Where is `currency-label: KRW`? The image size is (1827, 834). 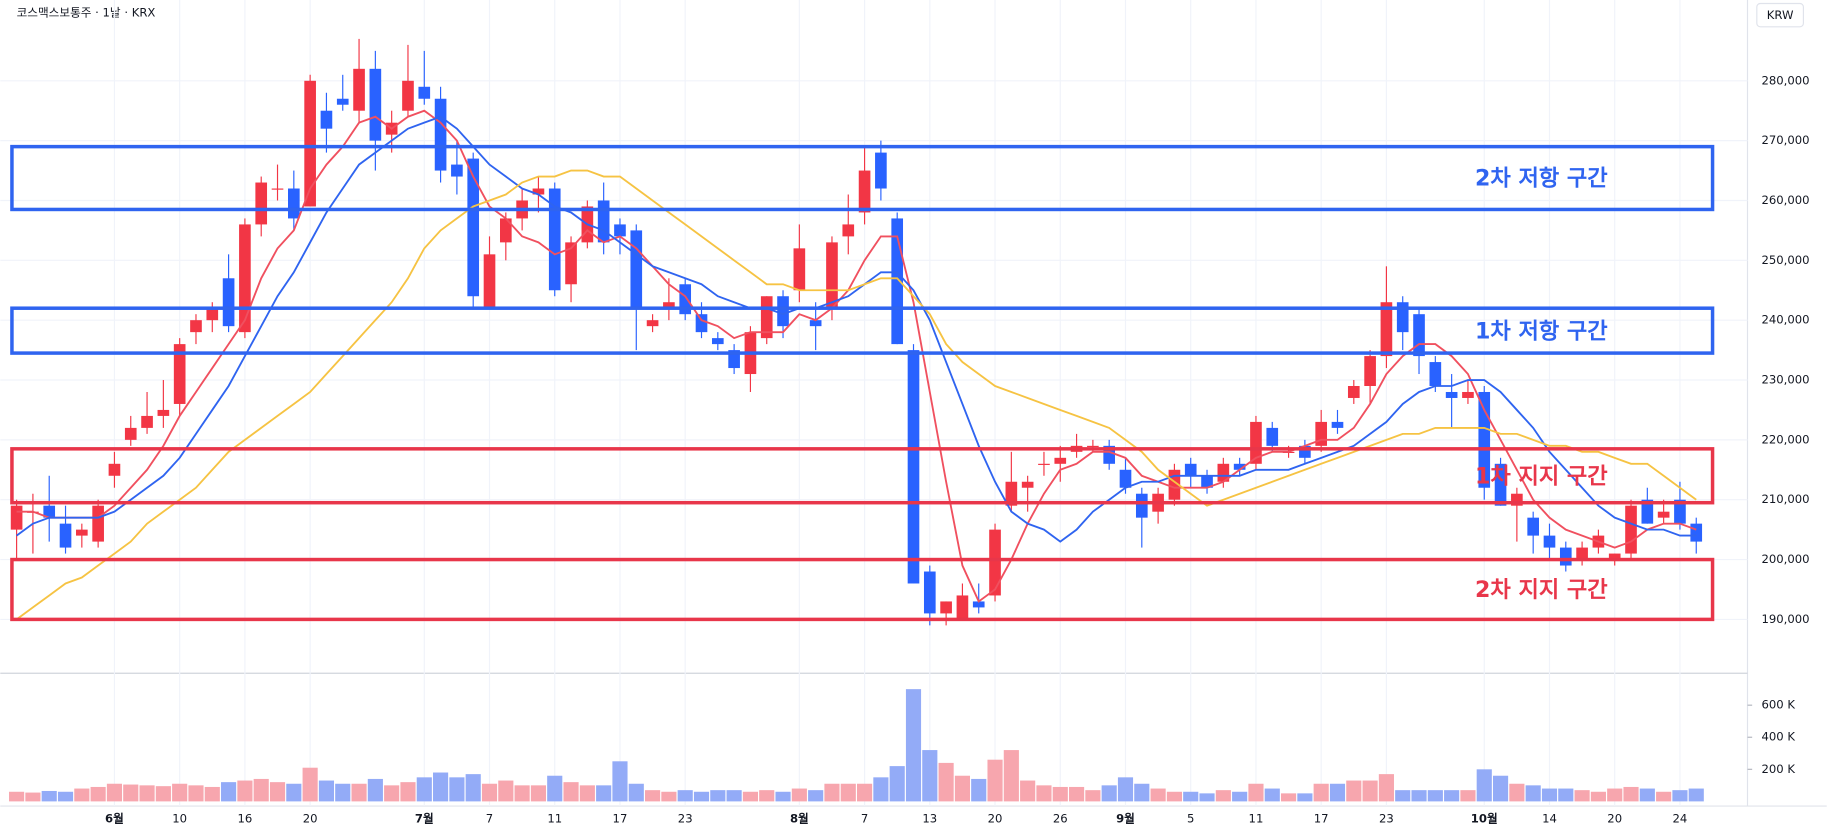
currency-label: KRW is located at coordinates (1780, 15).